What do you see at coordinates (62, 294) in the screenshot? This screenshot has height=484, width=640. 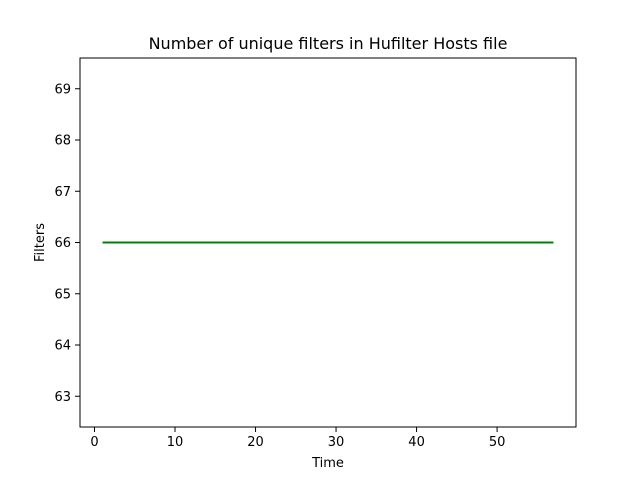 I see `y-tick-label: 65` at bounding box center [62, 294].